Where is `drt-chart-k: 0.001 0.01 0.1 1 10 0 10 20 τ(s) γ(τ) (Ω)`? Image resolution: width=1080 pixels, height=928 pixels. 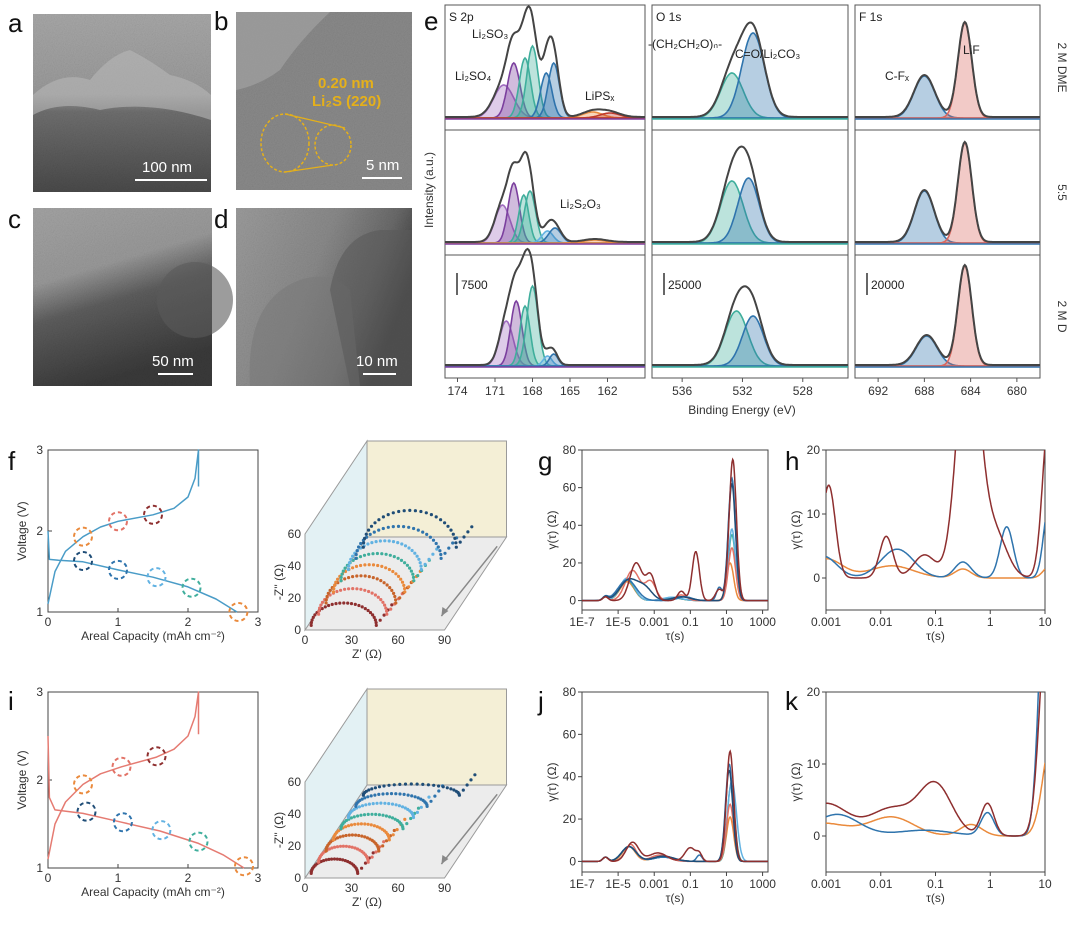
drt-chart-k: 0.001 0.01 0.1 1 10 0 10 20 τ(s) γ(τ) (Ω) is located at coordinates (920, 795).